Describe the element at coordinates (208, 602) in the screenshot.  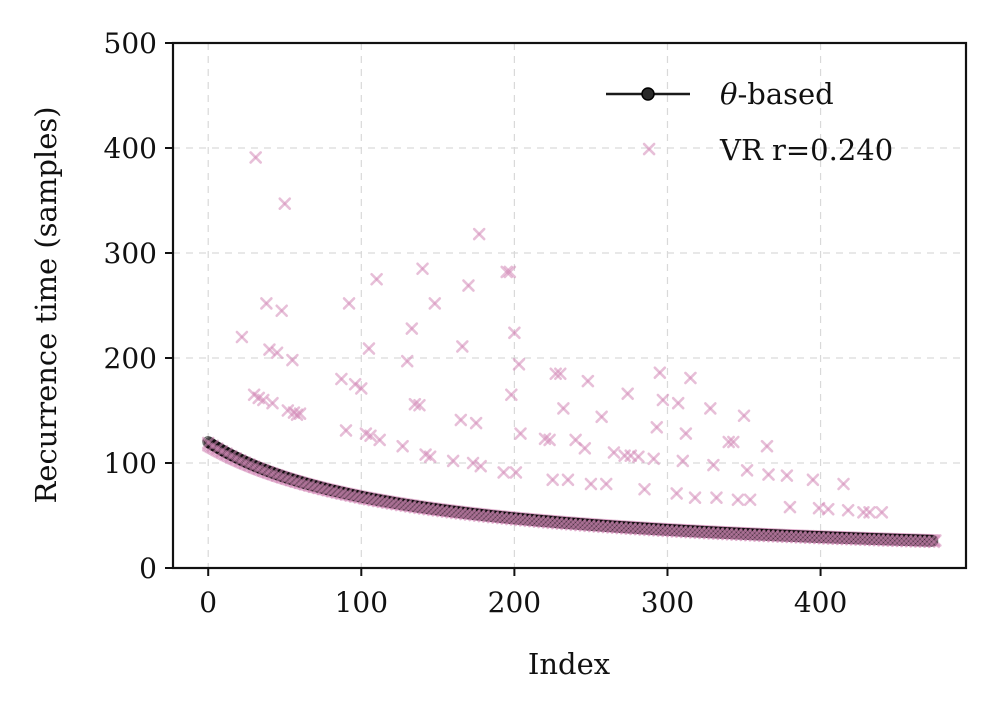
I see `x-tick-label: 0` at that location.